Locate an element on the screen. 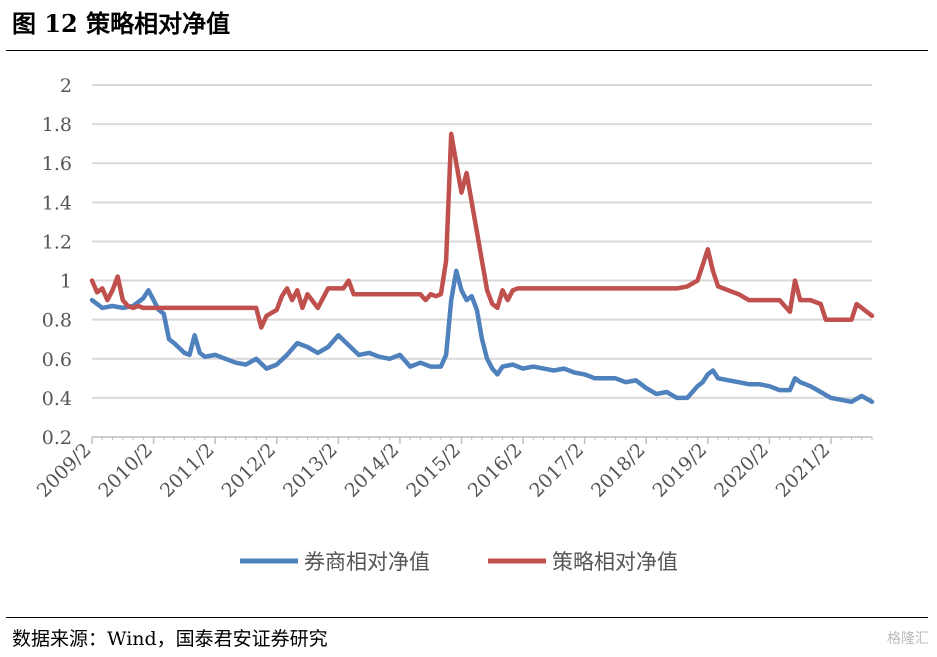 Image resolution: width=937 pixels, height=657 pixels. x-tick-label: 2015/2 is located at coordinates (433, 470).